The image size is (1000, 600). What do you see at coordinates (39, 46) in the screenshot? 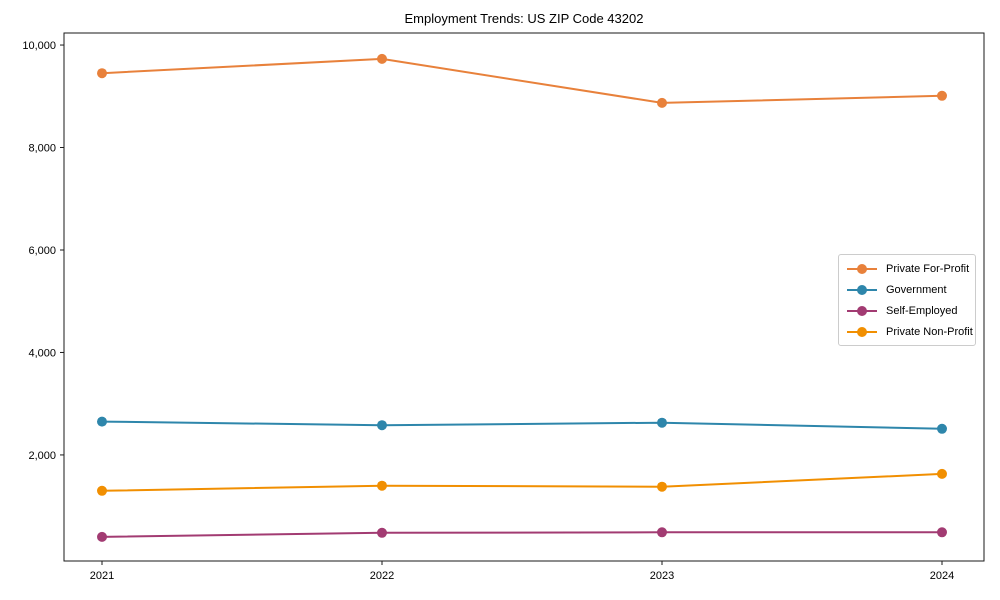
I see `y-tick-label: 10,000` at bounding box center [39, 46].